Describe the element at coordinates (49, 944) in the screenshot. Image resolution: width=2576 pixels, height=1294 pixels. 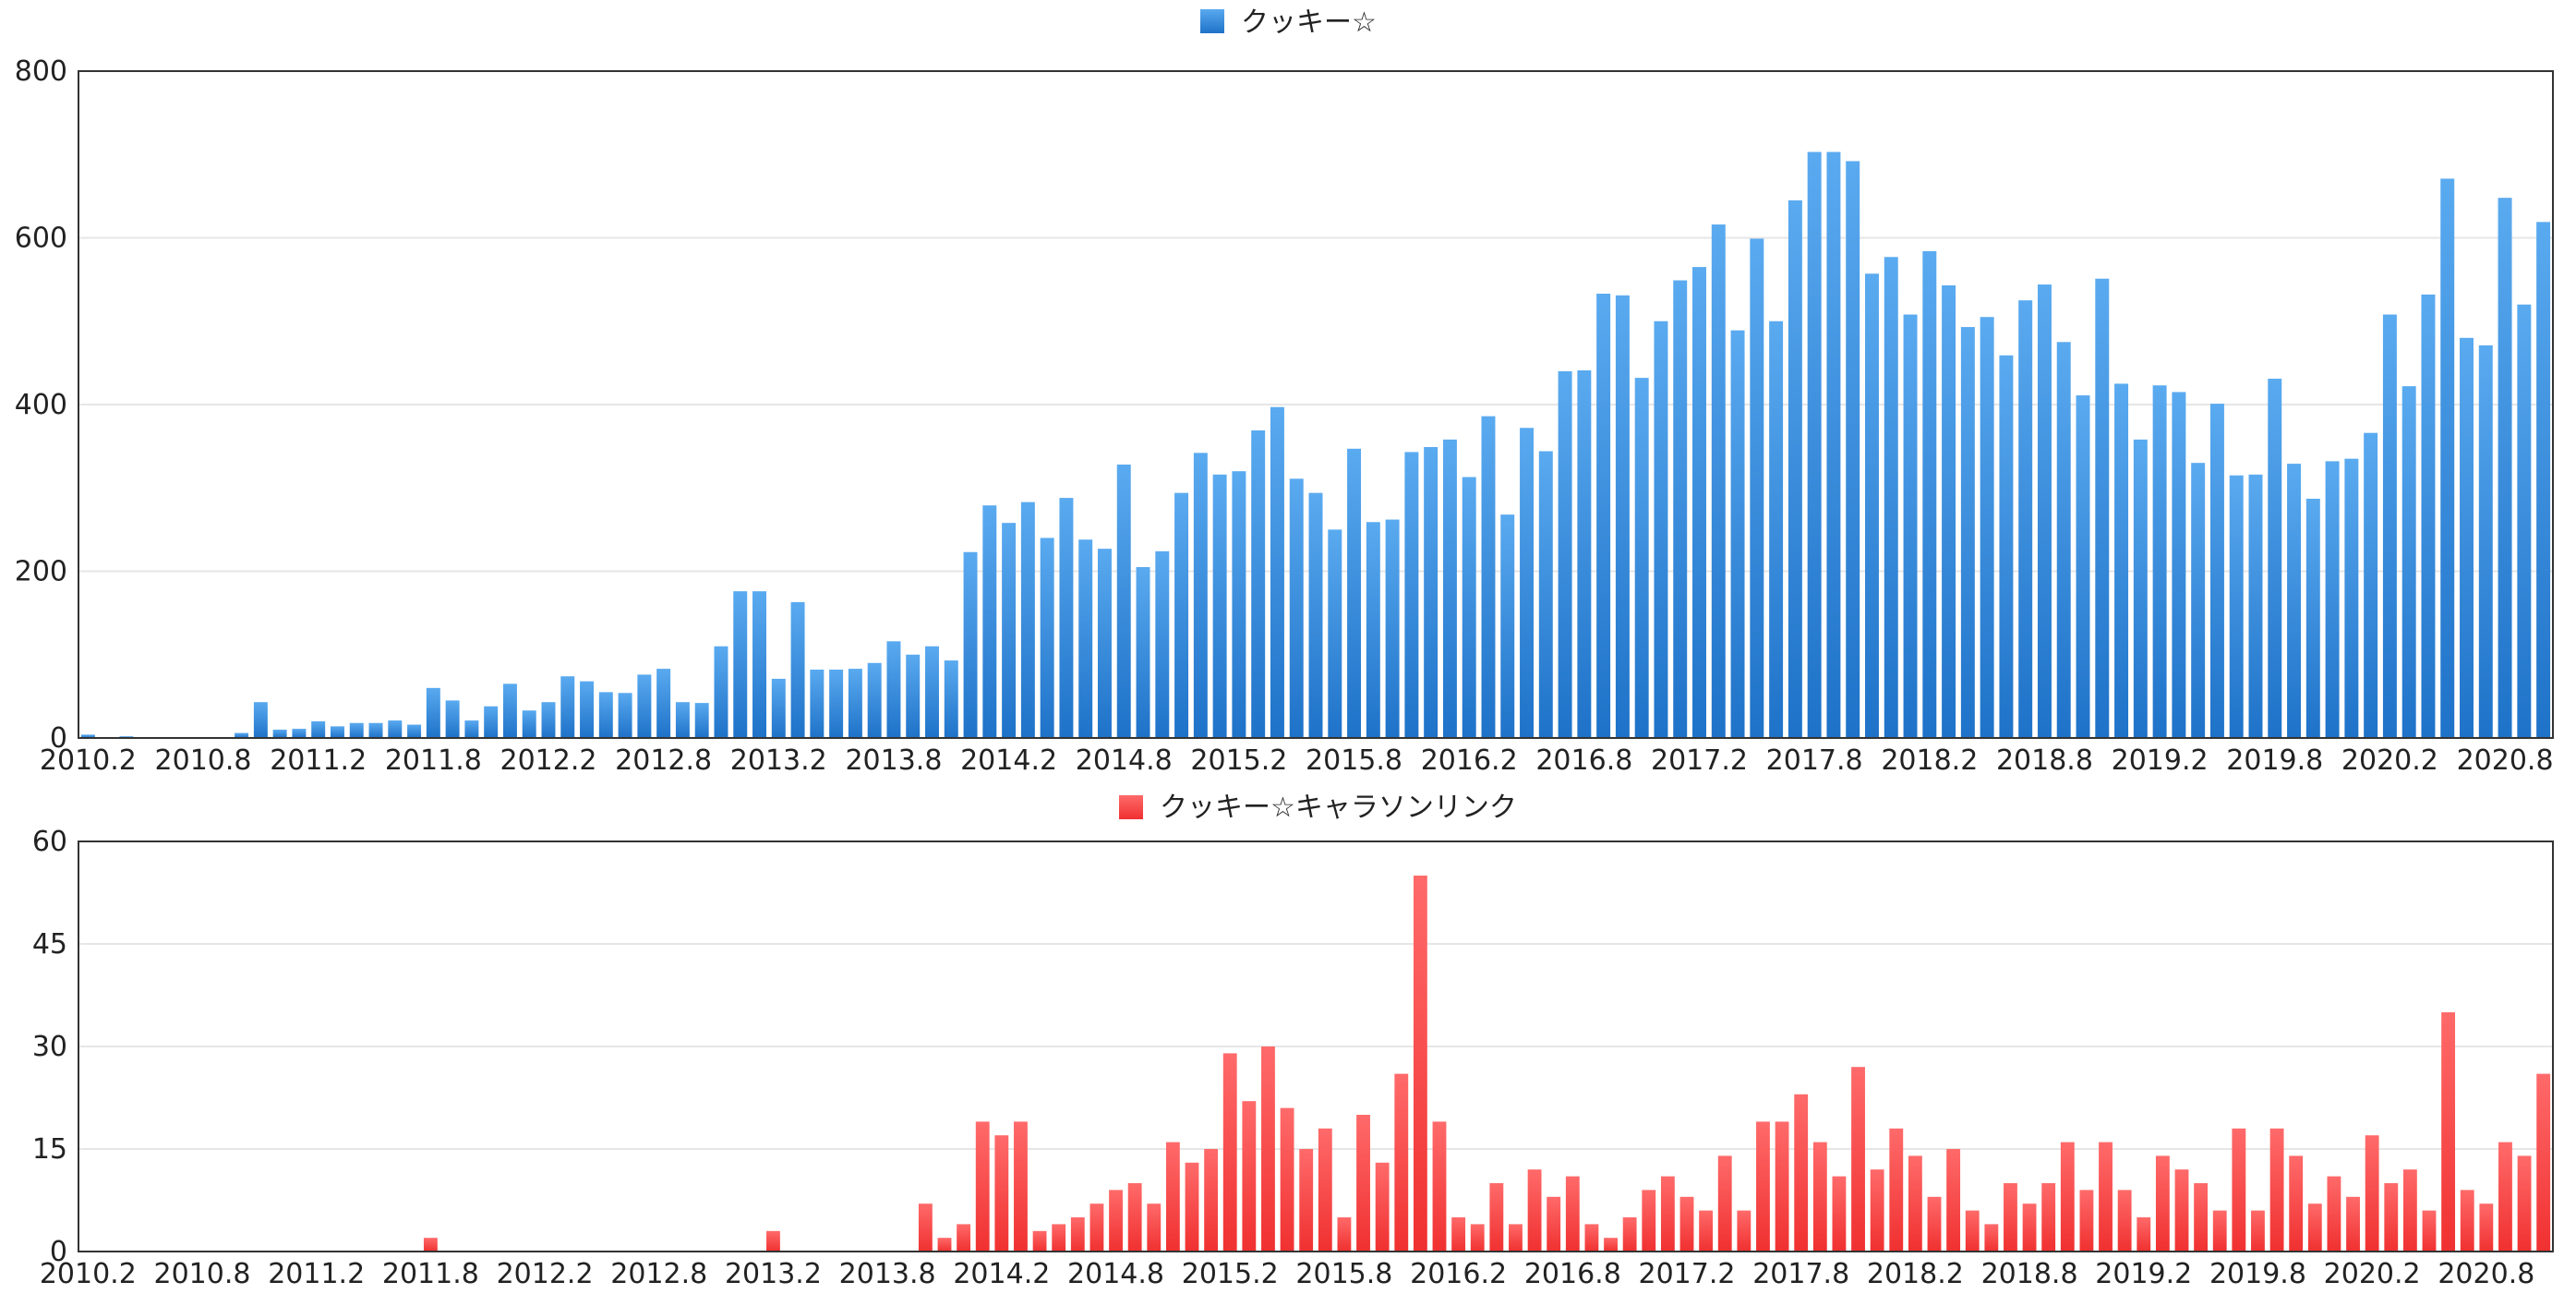
I see `y-tick-label: 45` at that location.